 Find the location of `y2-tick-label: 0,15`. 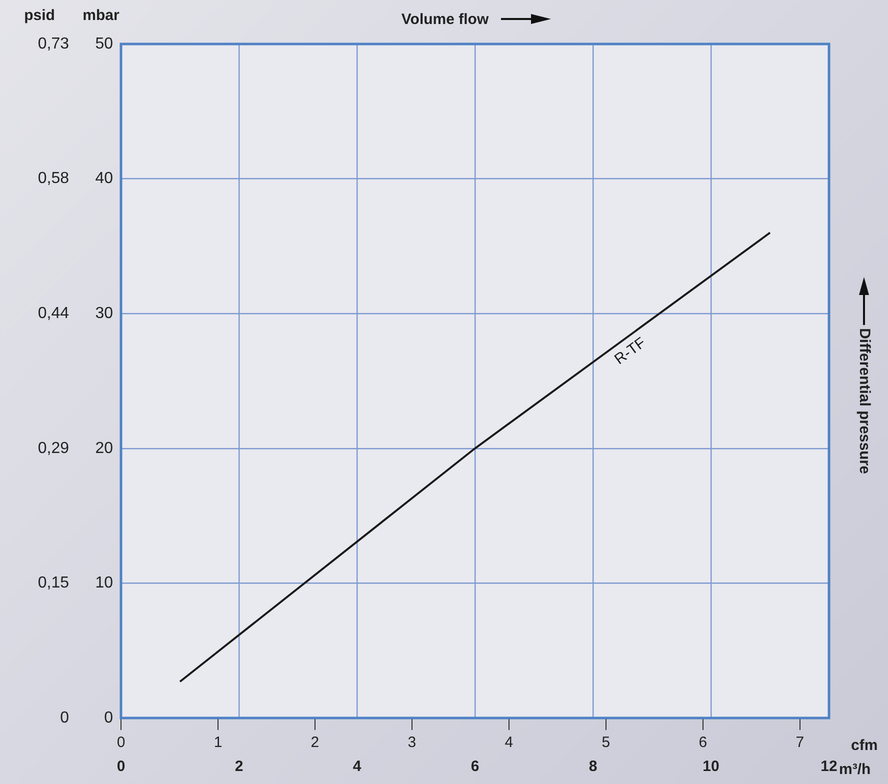

y2-tick-label: 0,15 is located at coordinates (54, 583).